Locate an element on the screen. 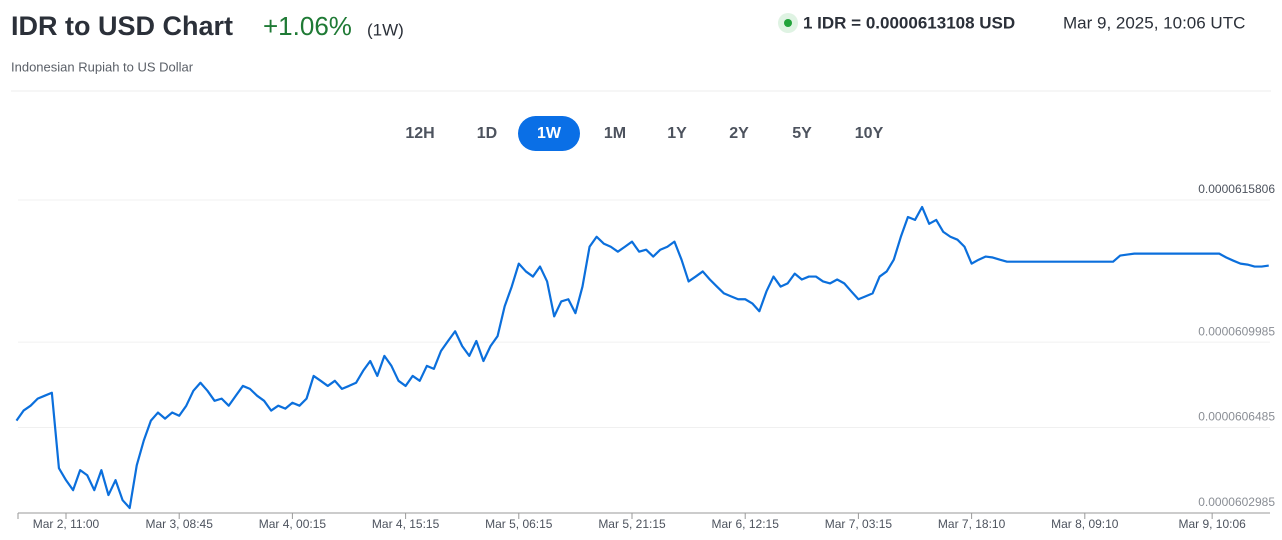 This screenshot has width=1282, height=540. x-tick-label: Mar 4, 15:15 is located at coordinates (406, 524).